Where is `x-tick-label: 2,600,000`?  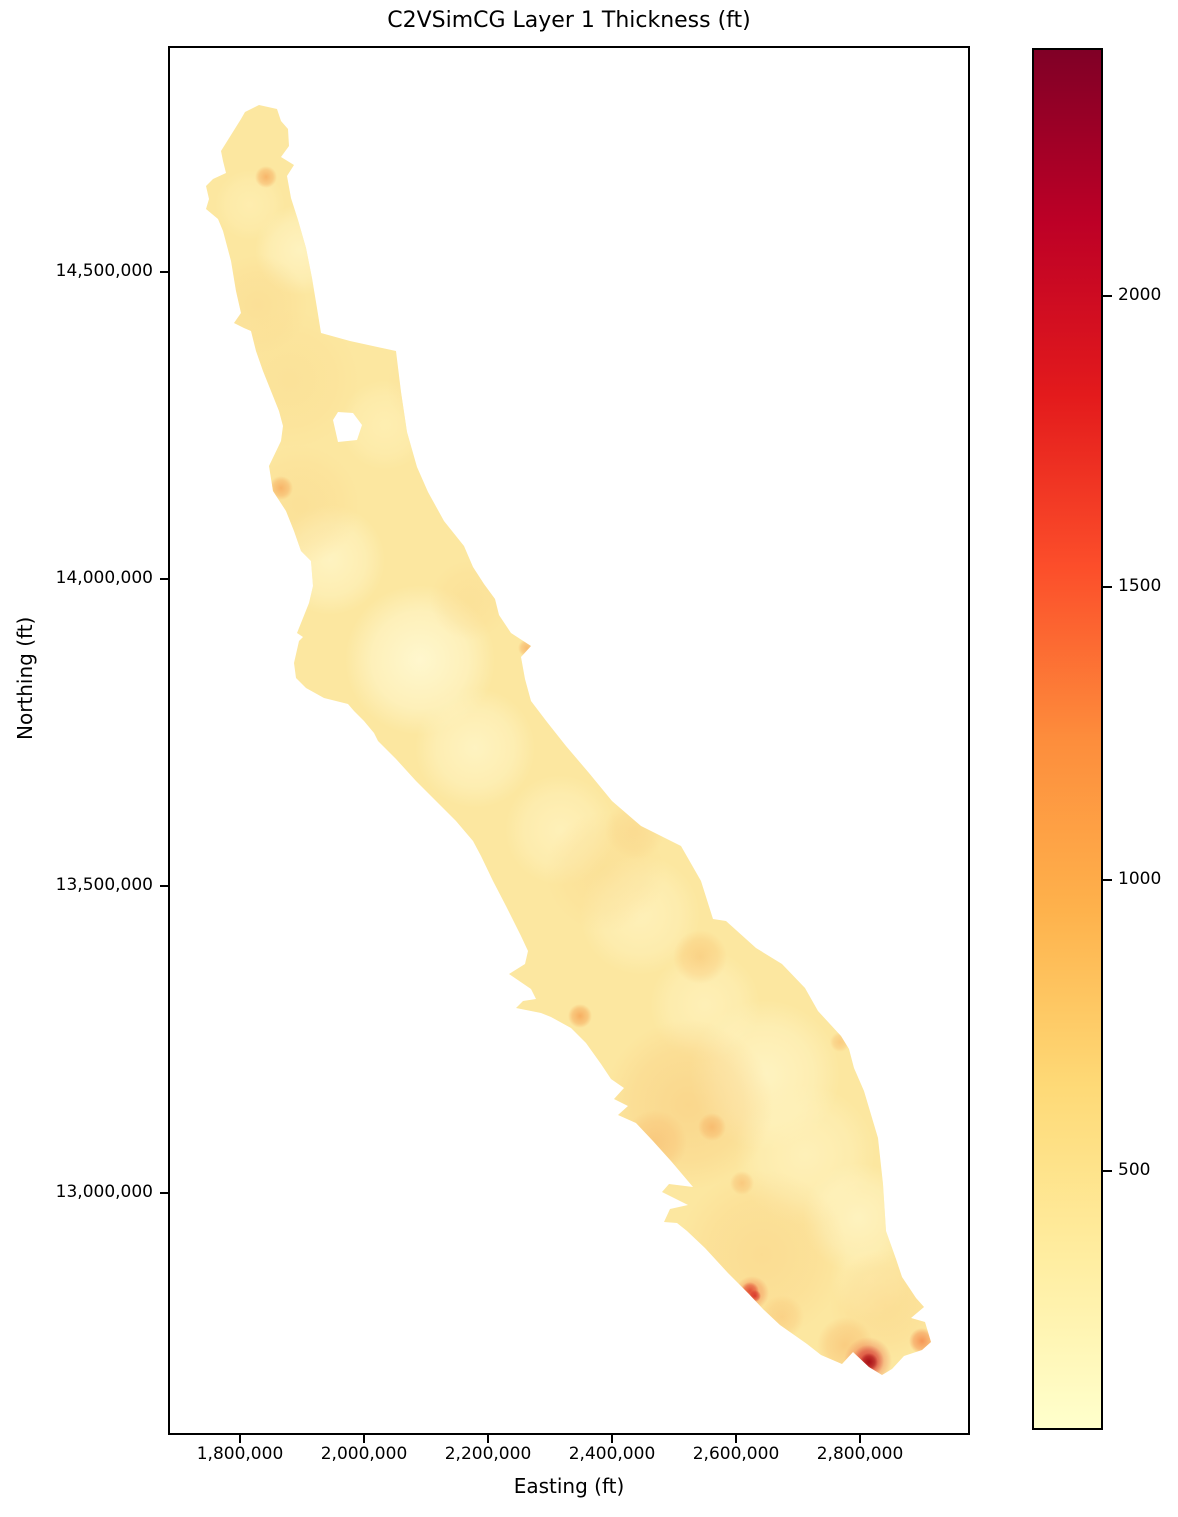 x-tick-label: 2,600,000 is located at coordinates (736, 1454).